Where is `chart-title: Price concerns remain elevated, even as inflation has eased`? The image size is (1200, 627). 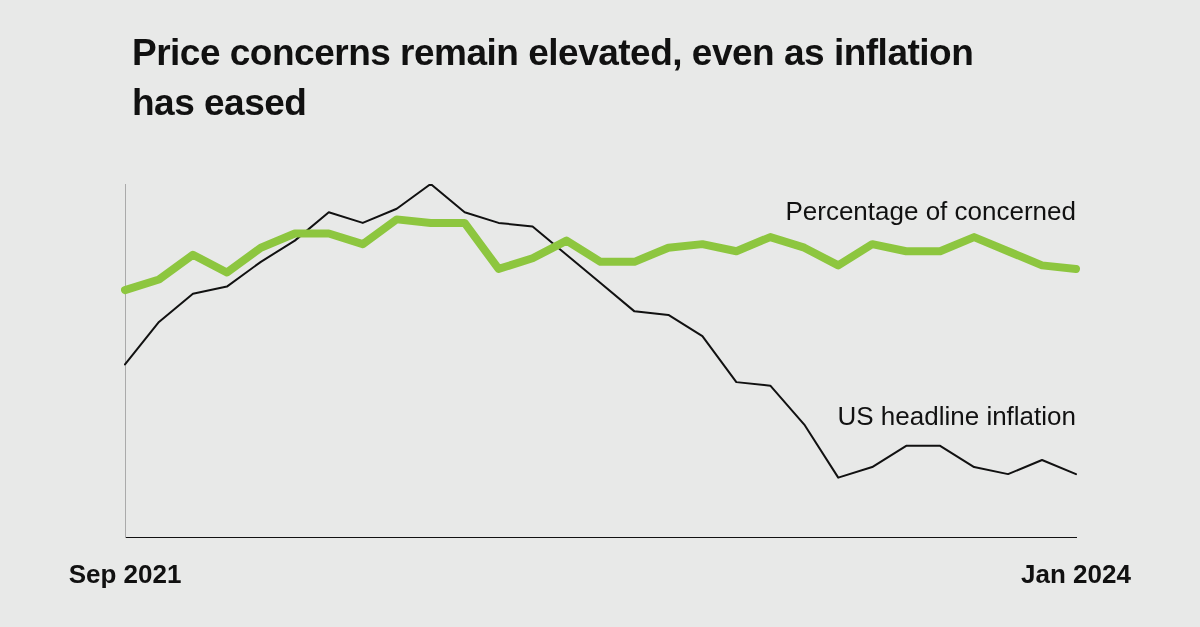 chart-title: Price concerns remain elevated, even as inflation has eased is located at coordinates (553, 78).